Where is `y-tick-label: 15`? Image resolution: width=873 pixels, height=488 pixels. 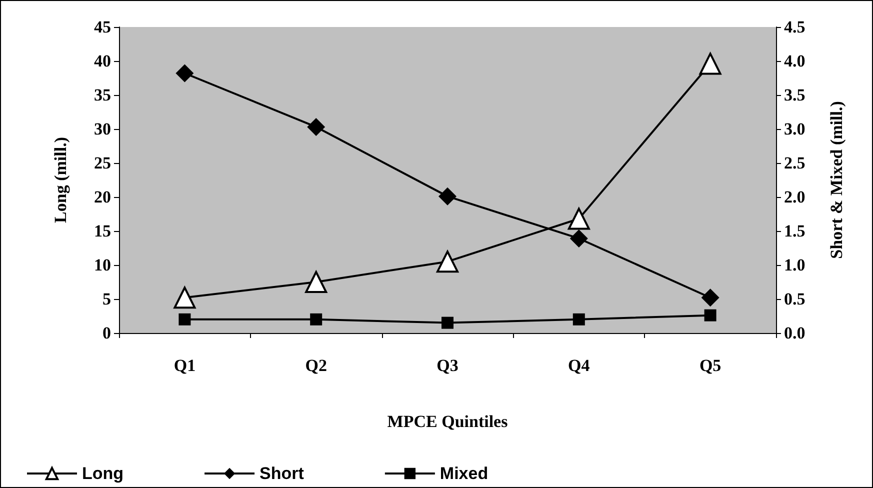
y-tick-label: 15 is located at coordinates (102, 231).